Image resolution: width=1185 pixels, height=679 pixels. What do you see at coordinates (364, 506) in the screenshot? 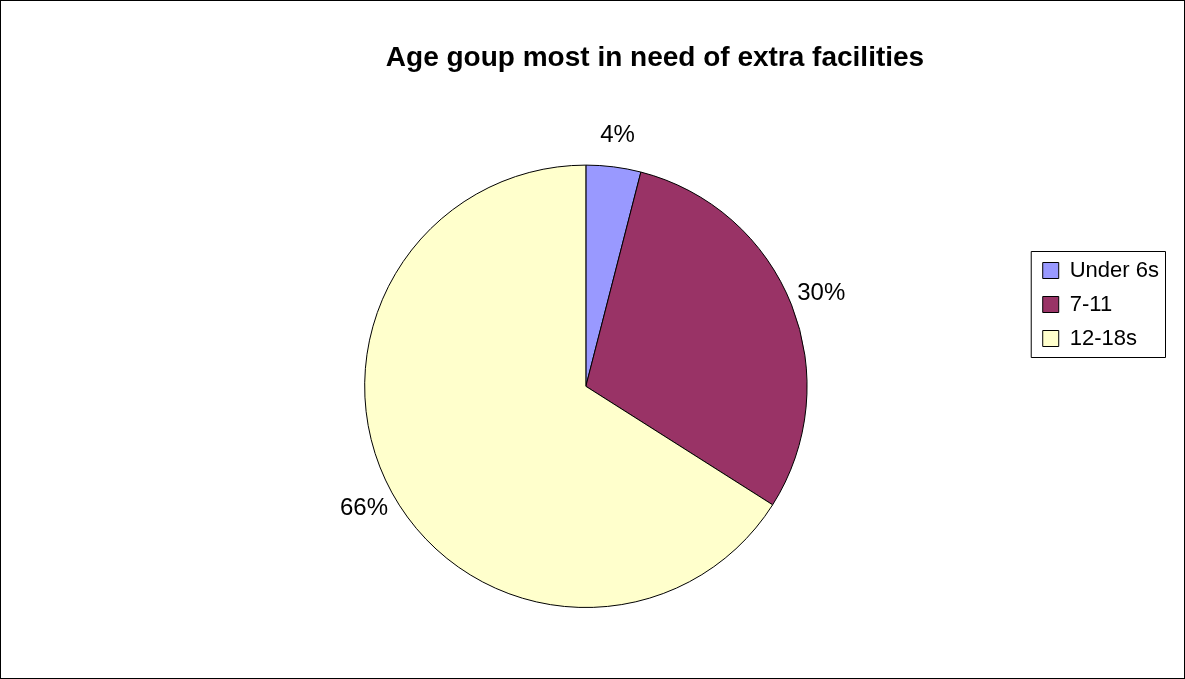
I see `data-label: 66%` at bounding box center [364, 506].